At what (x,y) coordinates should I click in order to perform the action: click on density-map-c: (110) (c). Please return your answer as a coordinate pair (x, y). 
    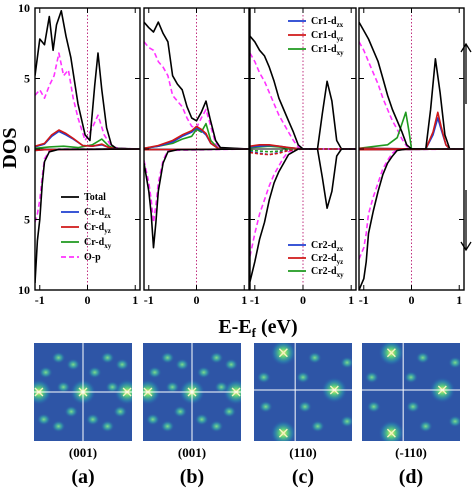
    Looking at the image, I should click on (303, 415).